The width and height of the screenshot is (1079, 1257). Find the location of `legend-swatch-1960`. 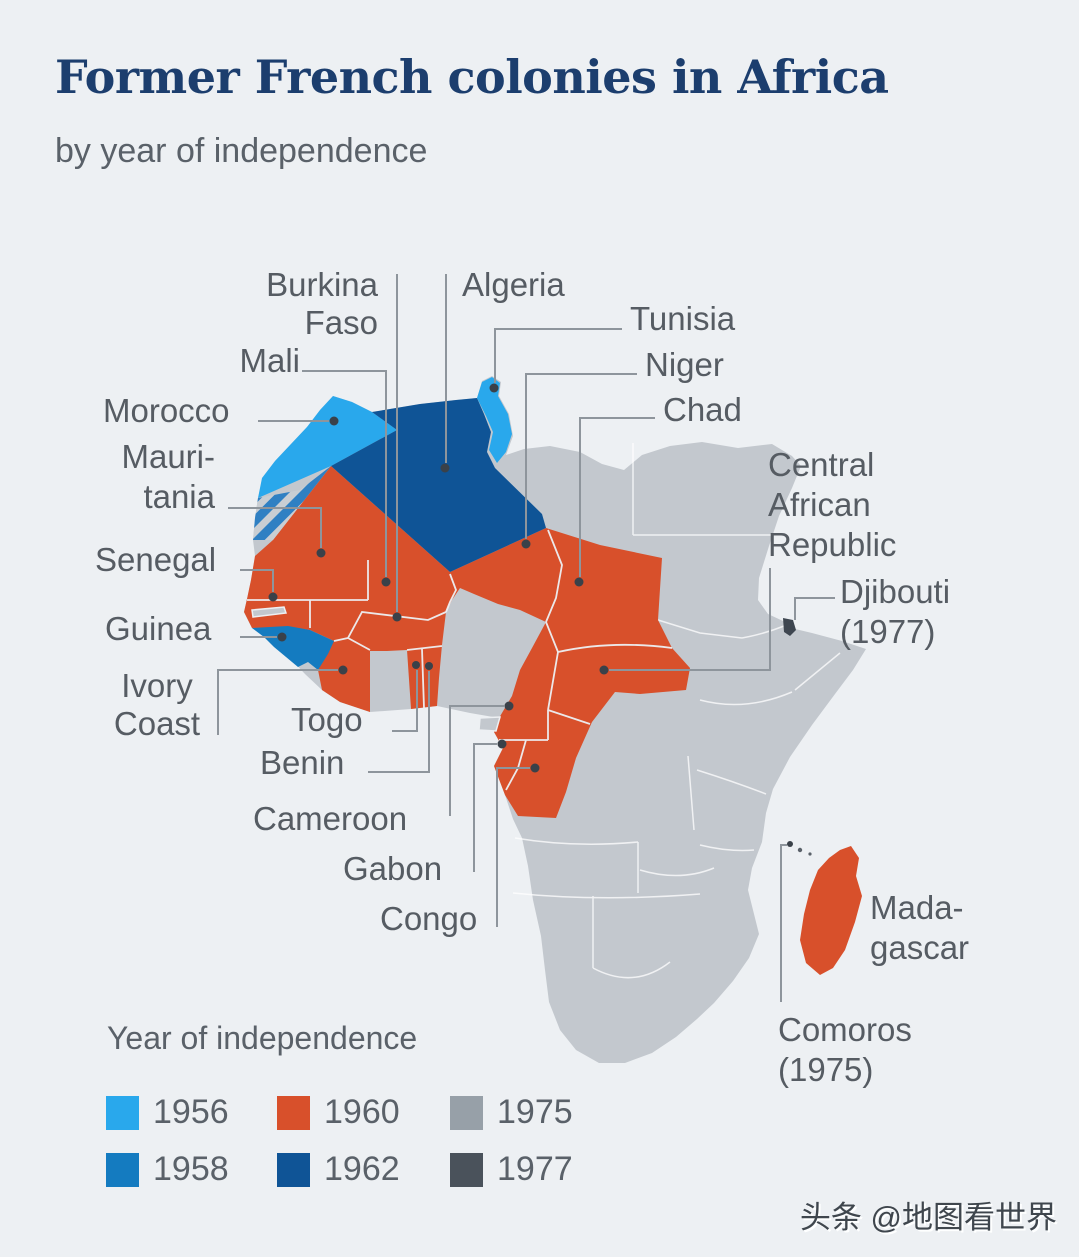

legend-swatch-1960 is located at coordinates (293, 1112).